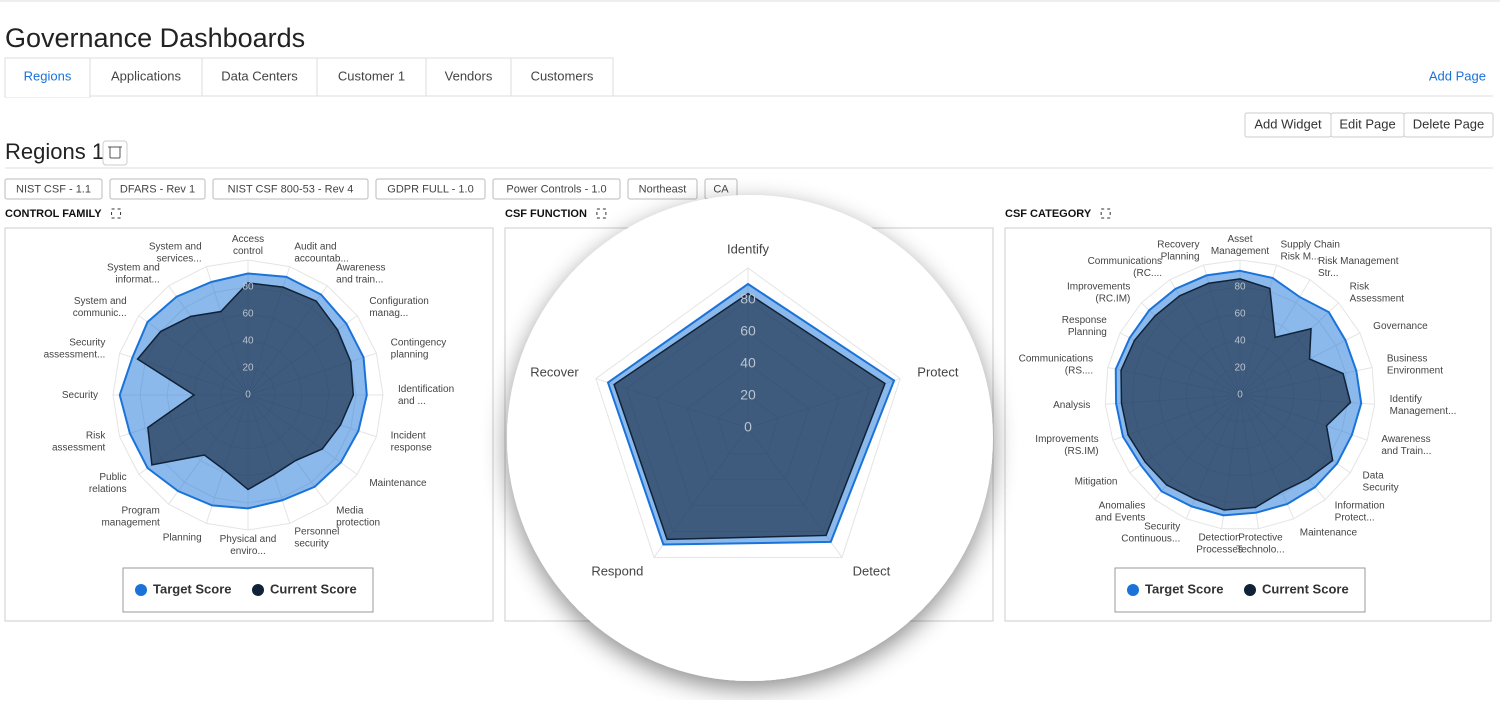  What do you see at coordinates (1048, 214) in the screenshot?
I see `widget-title: CSF CATEGORY` at bounding box center [1048, 214].